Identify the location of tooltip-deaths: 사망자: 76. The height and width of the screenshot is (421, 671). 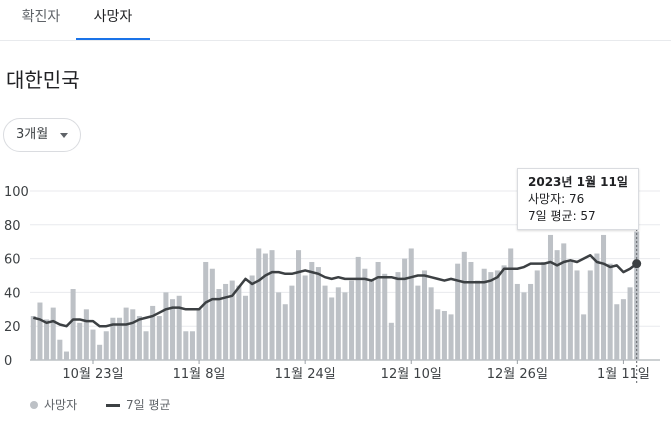
(556, 199).